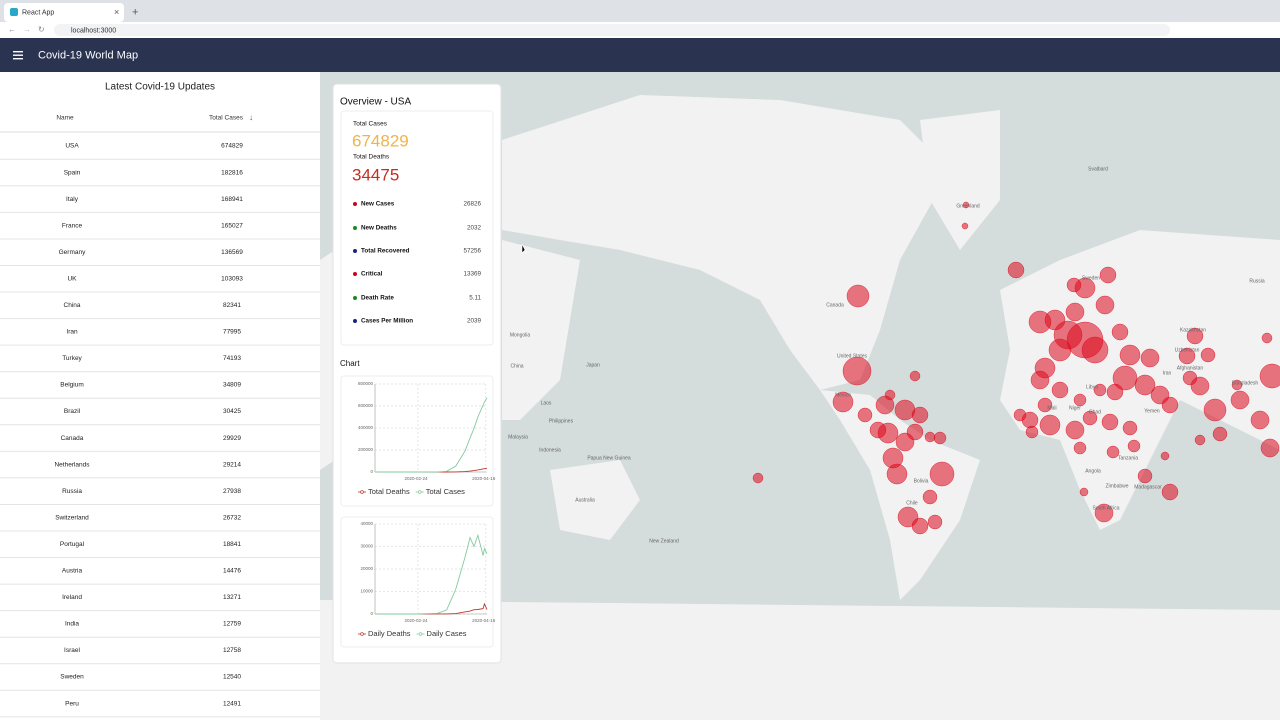 The width and height of the screenshot is (1280, 720). Describe the element at coordinates (12, 29) in the screenshot. I see `back: ←` at that location.